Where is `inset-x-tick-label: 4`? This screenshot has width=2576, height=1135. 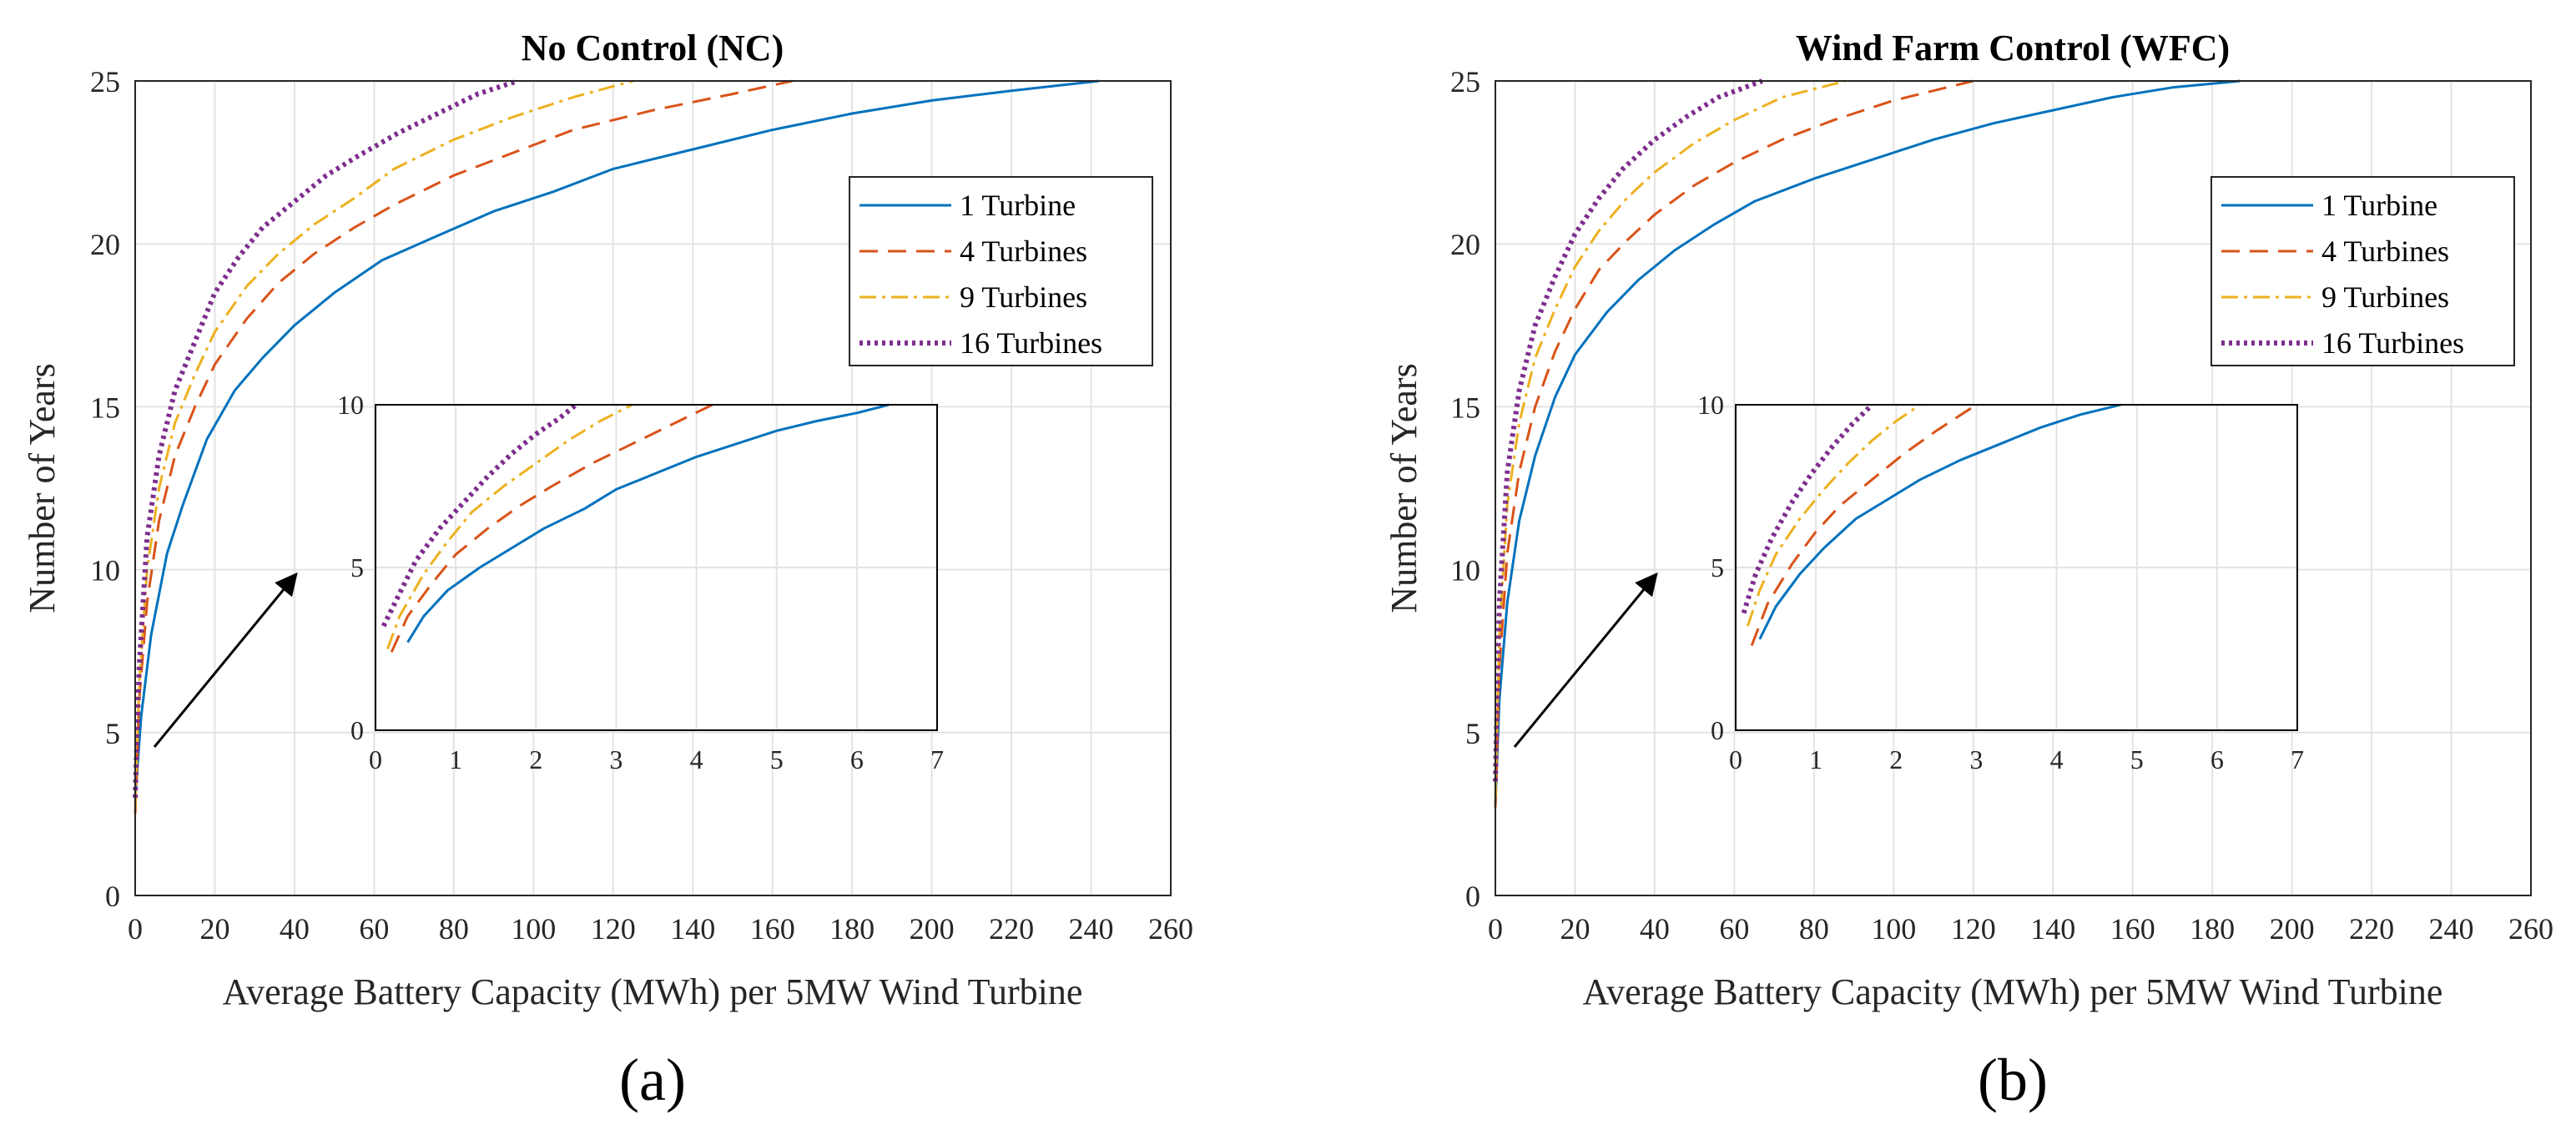
inset-x-tick-label: 4 is located at coordinates (697, 759).